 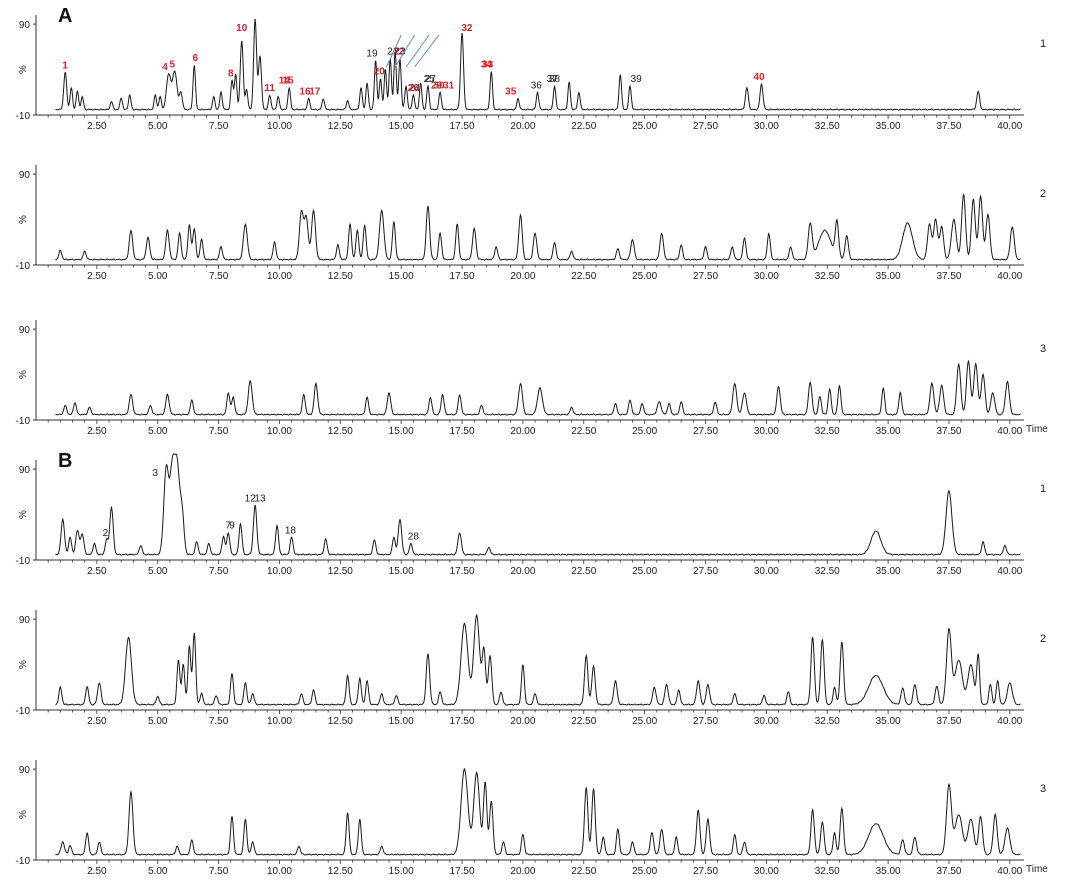 I want to click on peak-number-label: 37, so click(x=553, y=79).